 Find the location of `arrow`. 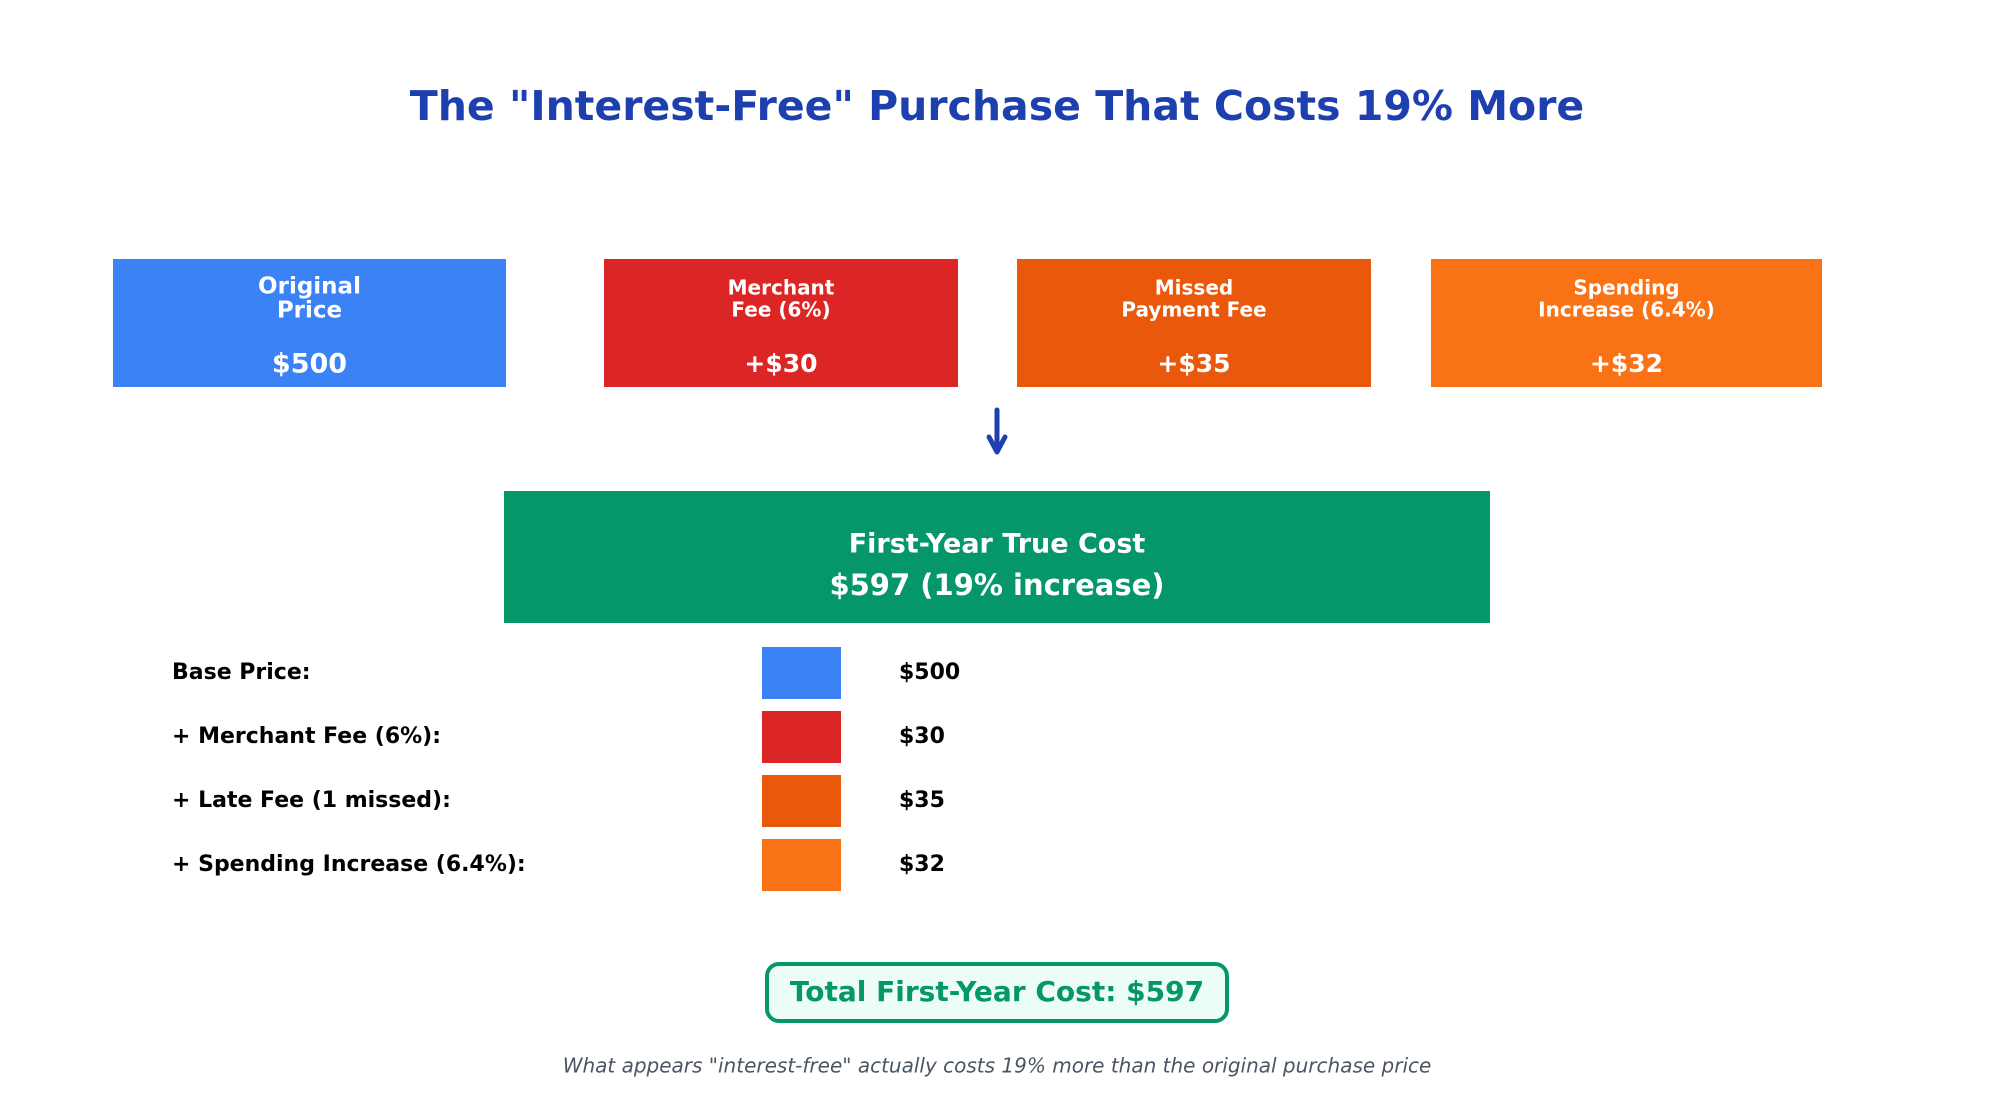

arrow is located at coordinates (997, 431).